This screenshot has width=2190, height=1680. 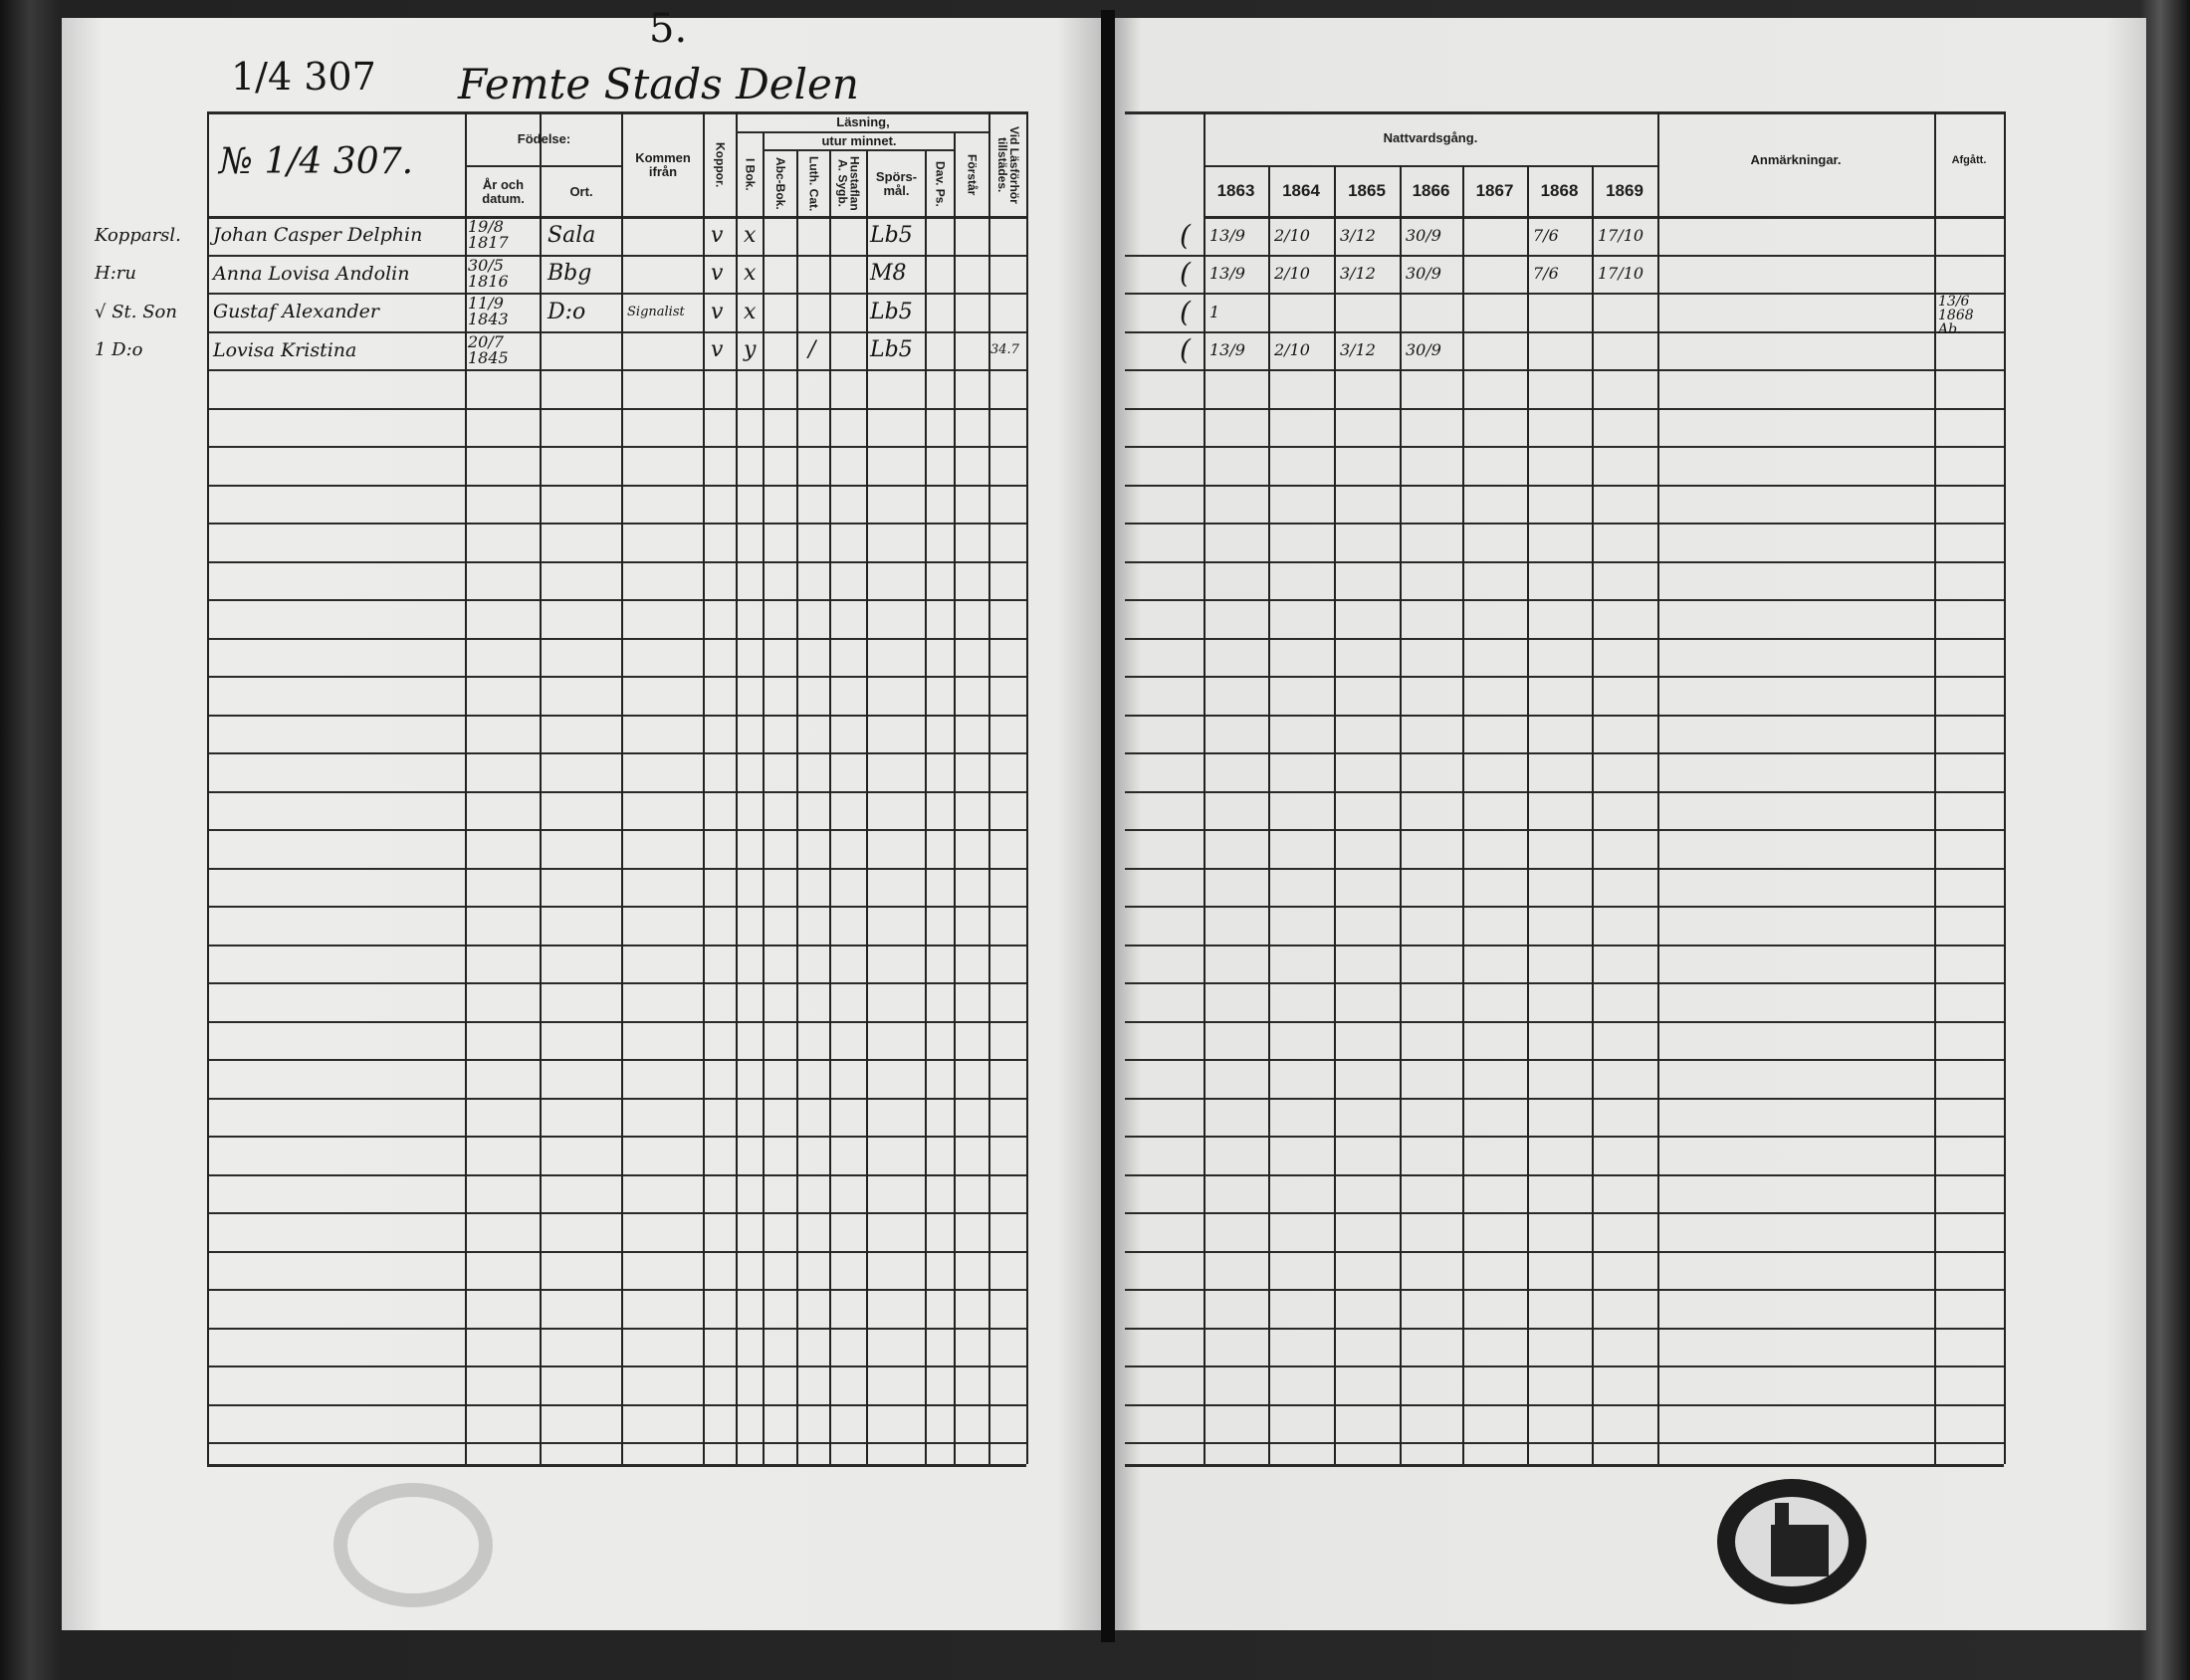 I want to click on margin-occupation: √ St. Son, so click(x=136, y=311).